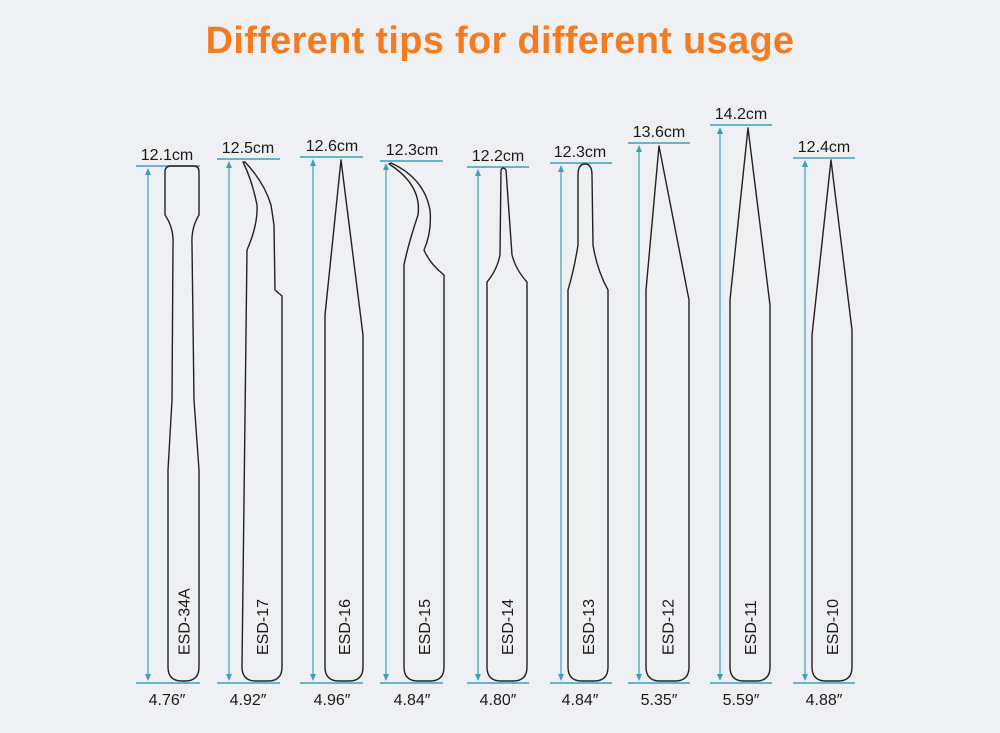  I want to click on model-label: ESD-13, so click(589, 627).